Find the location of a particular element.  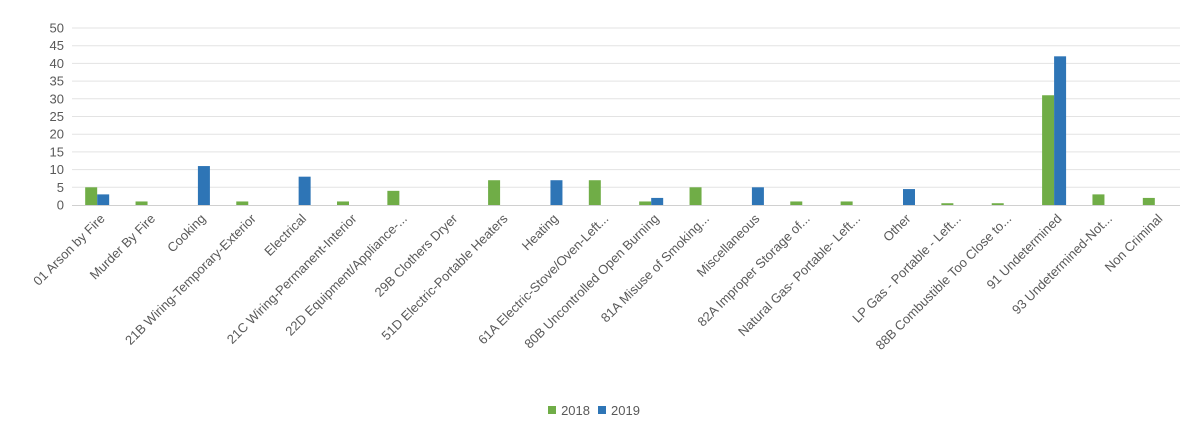

legend-label: 2019 is located at coordinates (625, 410).